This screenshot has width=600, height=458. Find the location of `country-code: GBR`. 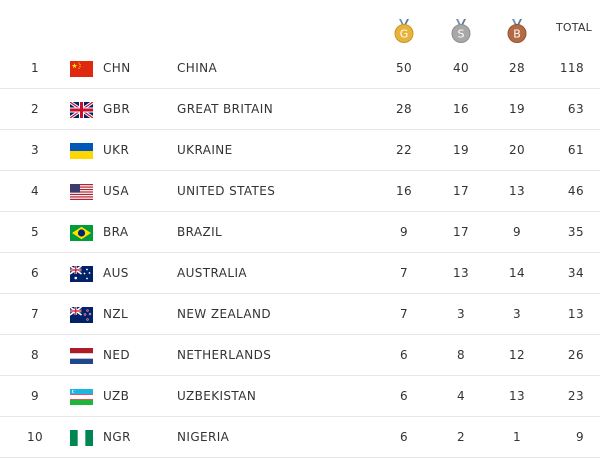

country-code: GBR is located at coordinates (117, 109).